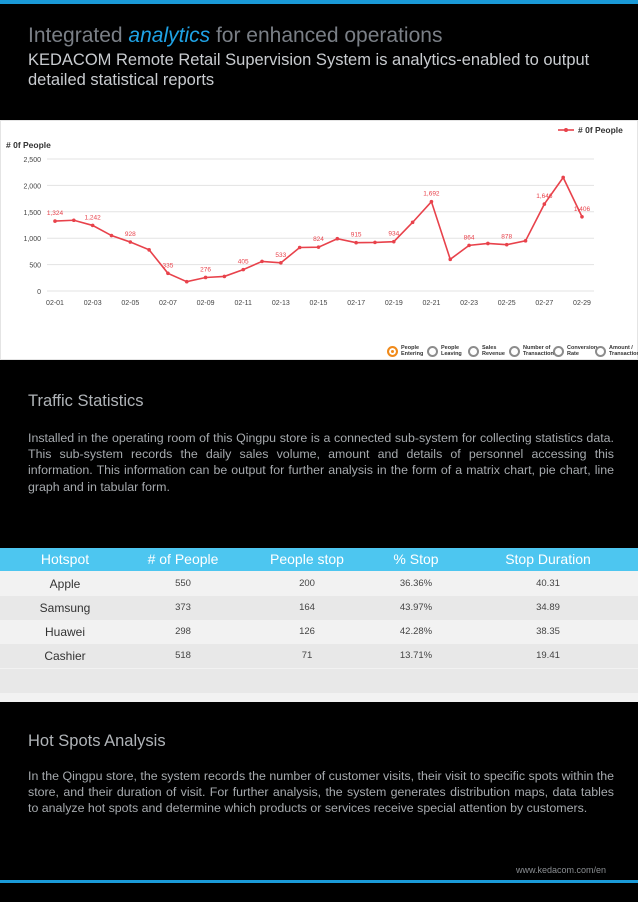 The image size is (638, 902). Describe the element at coordinates (548, 655) in the screenshot. I see `table-cell: 19.41` at that location.